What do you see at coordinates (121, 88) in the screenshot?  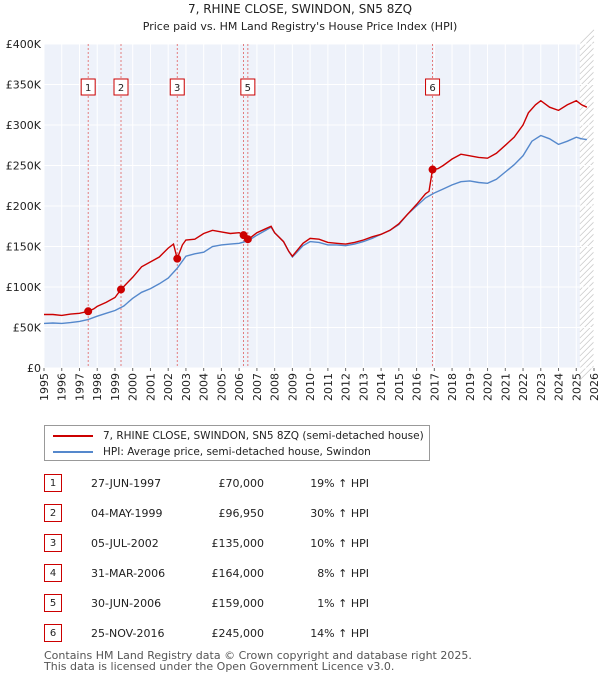 I see `annotation-label: 2` at bounding box center [121, 88].